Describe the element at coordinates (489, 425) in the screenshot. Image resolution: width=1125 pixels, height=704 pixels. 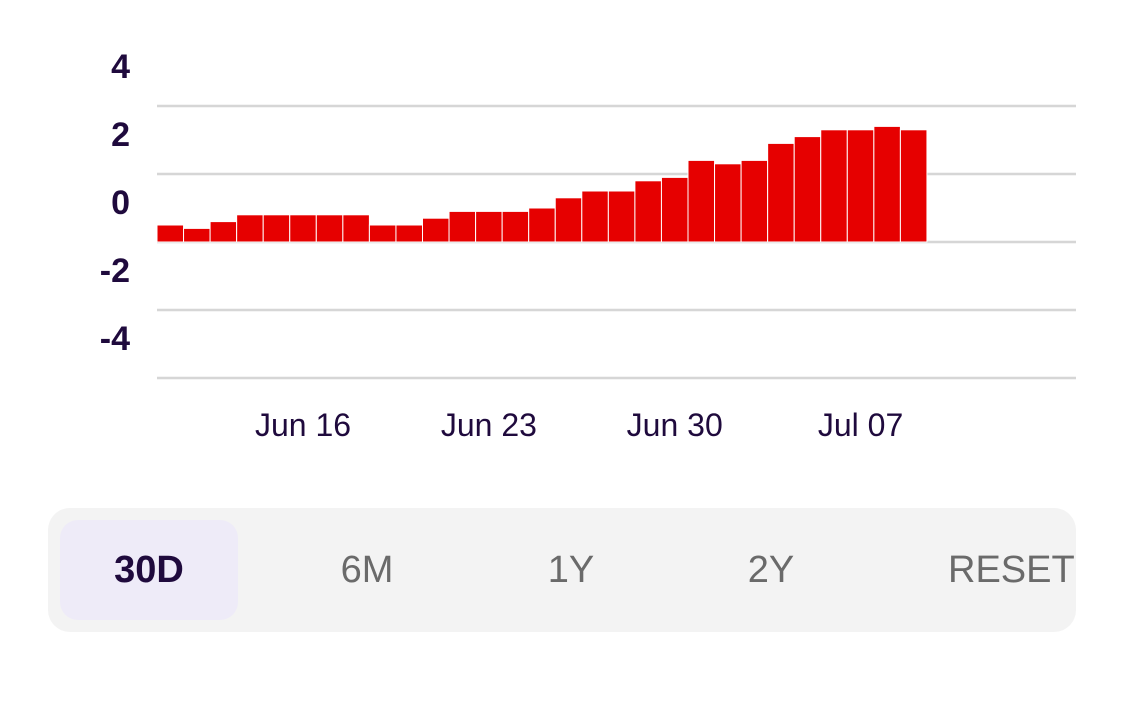
I see `x-tick-label: Jun 23` at that location.